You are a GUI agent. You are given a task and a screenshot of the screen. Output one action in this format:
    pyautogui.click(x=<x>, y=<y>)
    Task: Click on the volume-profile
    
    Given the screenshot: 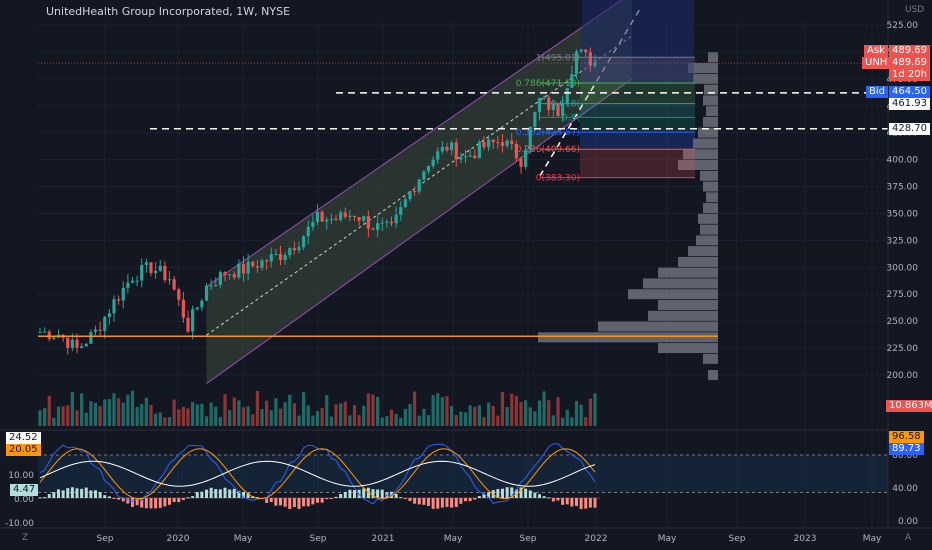 What is the action you would take?
    pyautogui.click(x=628, y=216)
    